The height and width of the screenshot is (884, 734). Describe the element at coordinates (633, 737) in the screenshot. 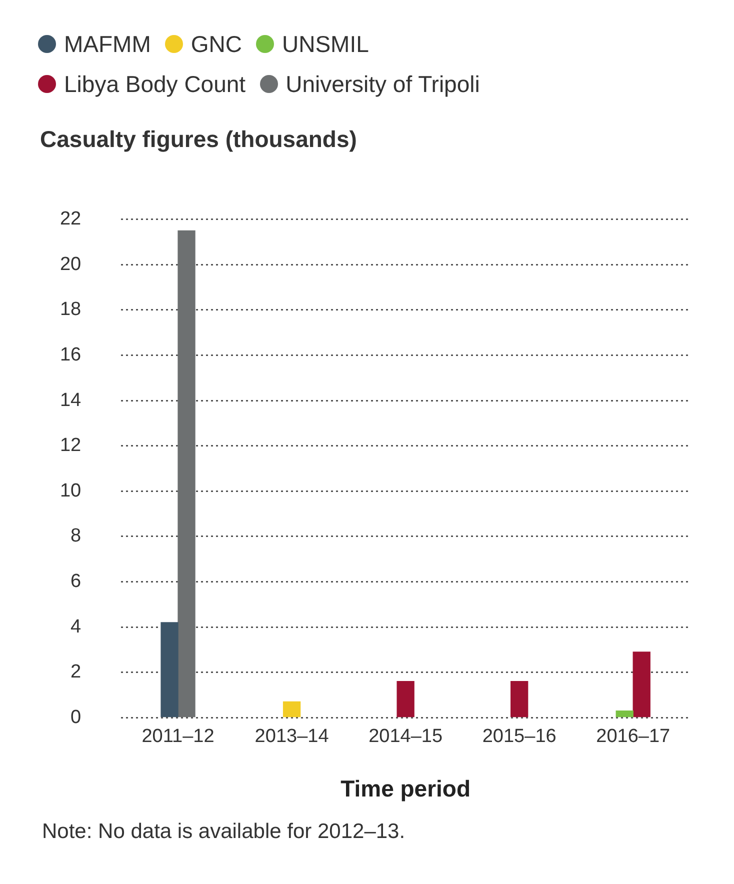

I see `x-tick-label: 2016–17` at that location.